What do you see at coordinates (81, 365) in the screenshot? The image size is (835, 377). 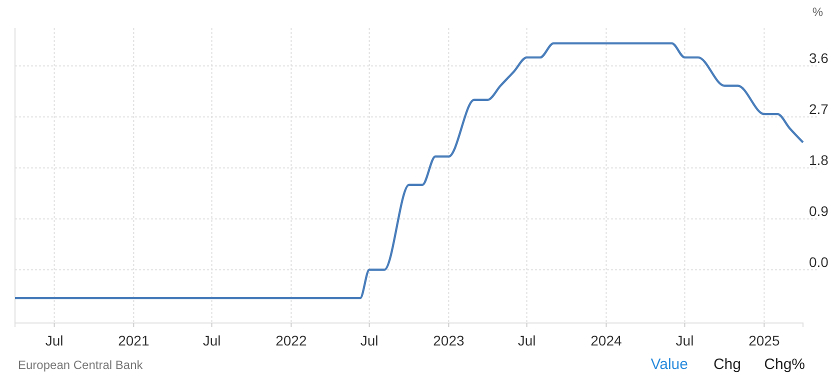 I see `text: European Central Bank` at bounding box center [81, 365].